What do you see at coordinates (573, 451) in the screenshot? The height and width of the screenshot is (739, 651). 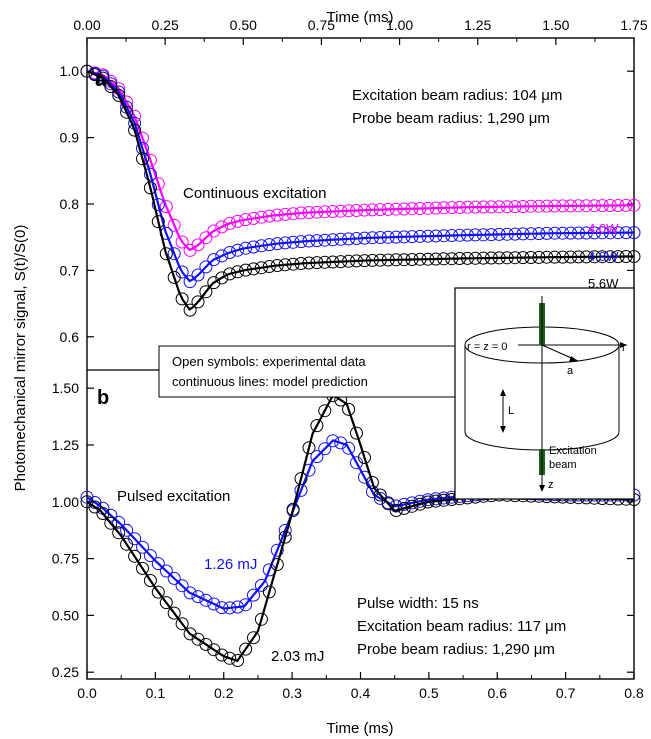 I see `inset-beam-label-1: Excitation` at bounding box center [573, 451].